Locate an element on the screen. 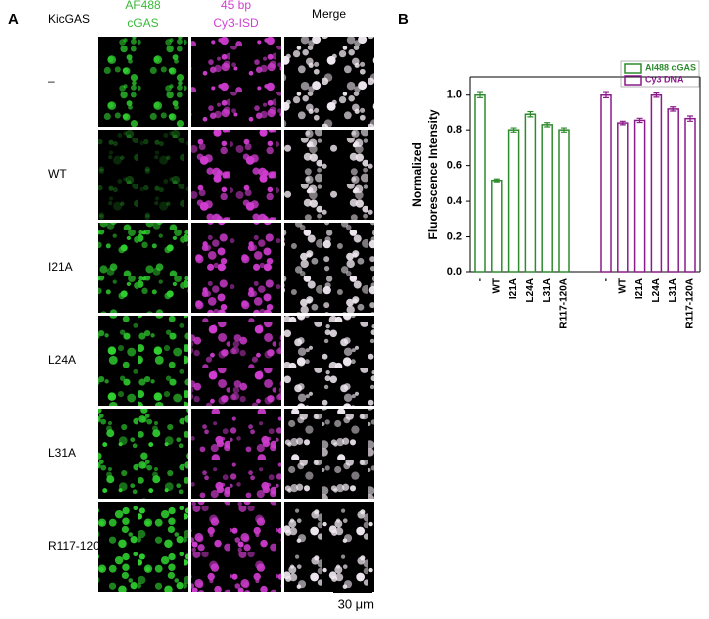 This screenshot has height=619, width=709. row-header: KicGAS is located at coordinates (69, 19).